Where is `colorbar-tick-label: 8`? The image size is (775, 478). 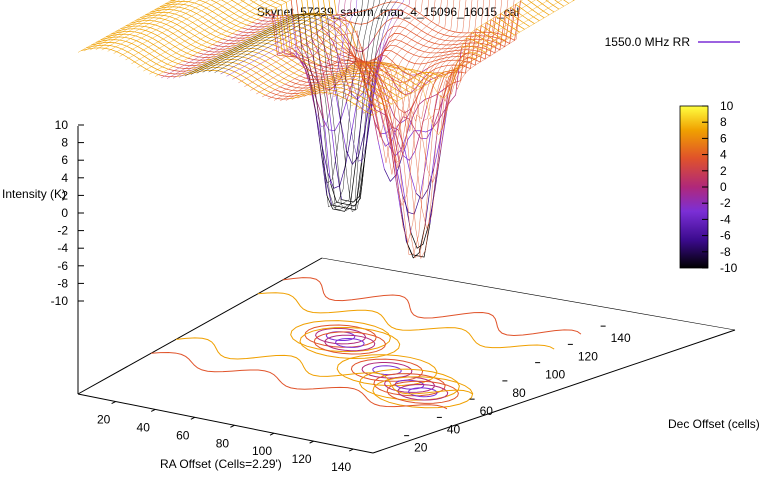
colorbar-tick-label: 8 is located at coordinates (723, 122).